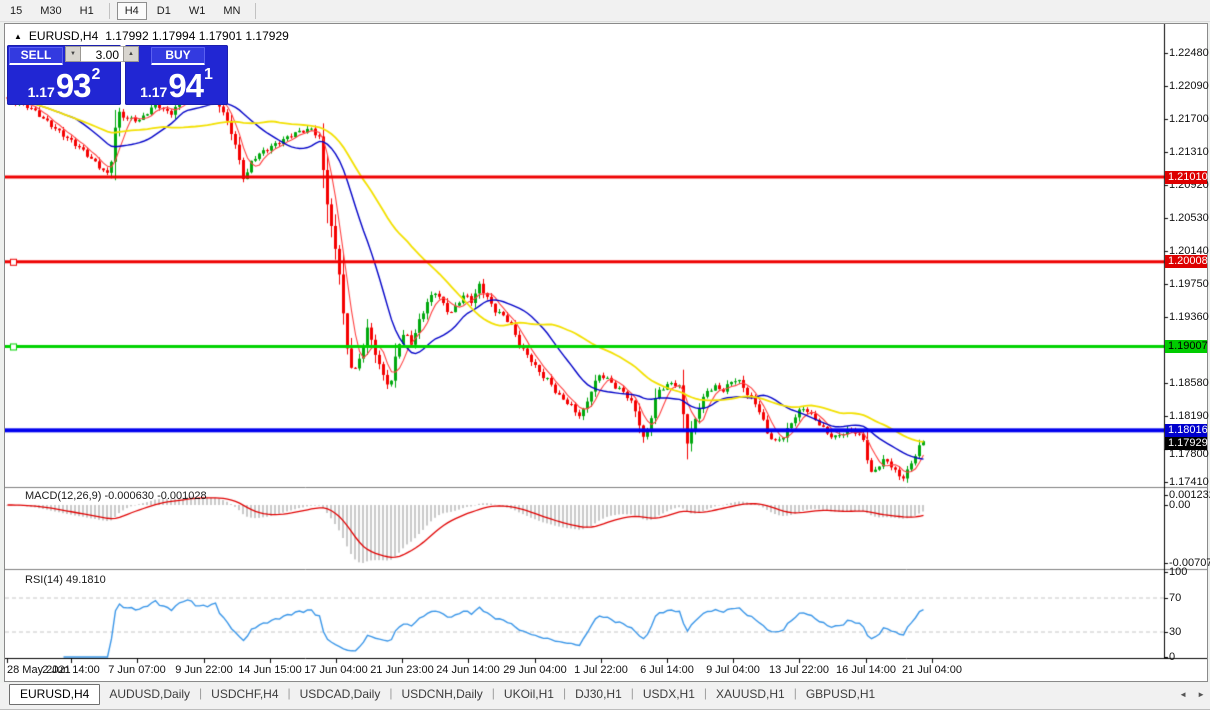 Image resolution: width=1210 pixels, height=710 pixels. Describe the element at coordinates (1175, 632) in the screenshot. I see `rsi-axis-tick: 30` at that location.